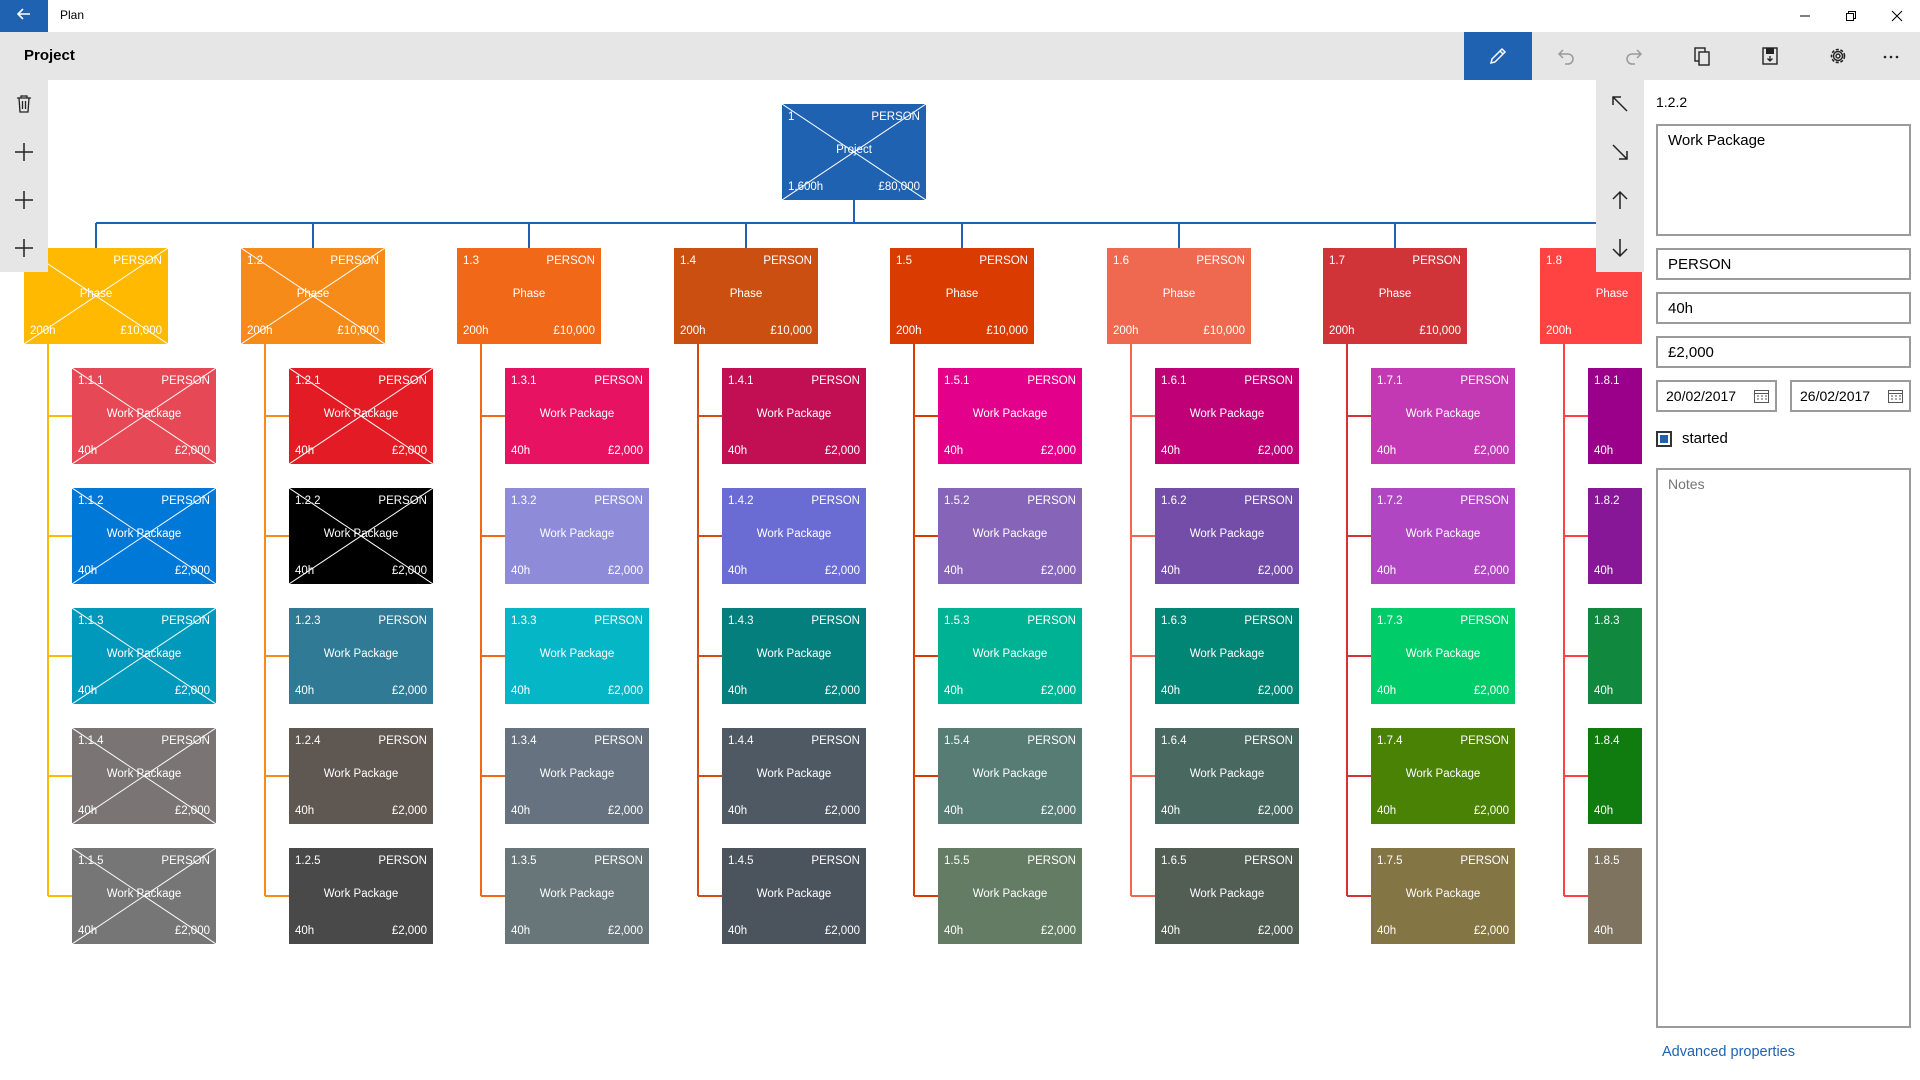 The image size is (1920, 1080). I want to click on more-button, so click(1891, 56).